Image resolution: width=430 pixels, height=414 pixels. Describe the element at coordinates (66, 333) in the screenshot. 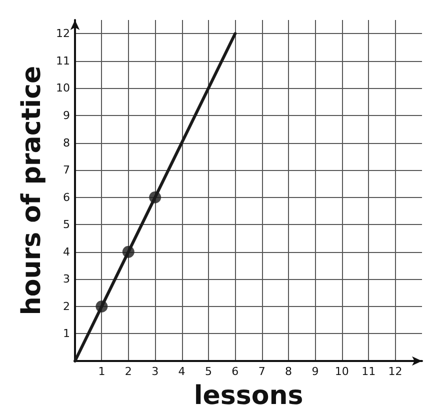

I see `y-tick-label: 1` at that location.